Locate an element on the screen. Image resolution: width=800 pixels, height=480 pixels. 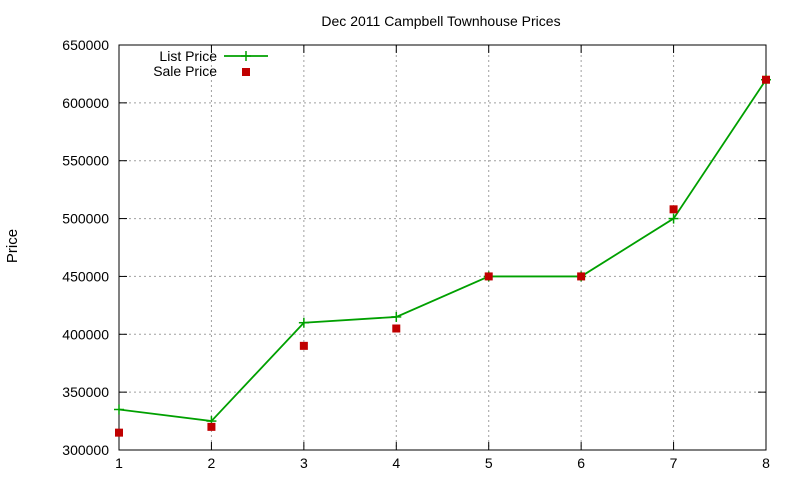
x-tick-label: 1 is located at coordinates (119, 463).